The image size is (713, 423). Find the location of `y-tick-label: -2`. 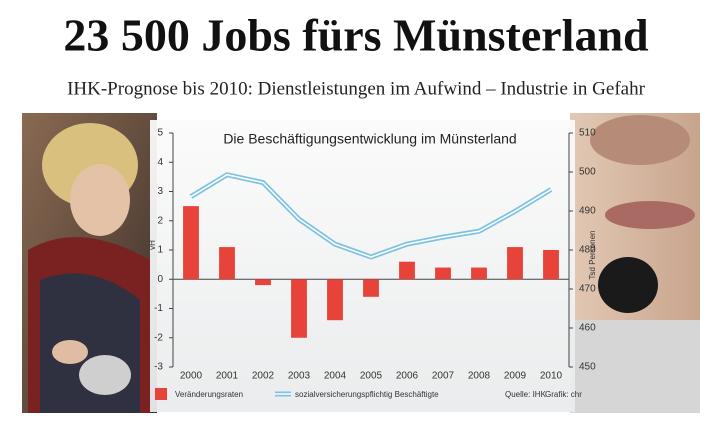

y-tick-label: -2 is located at coordinates (158, 337).